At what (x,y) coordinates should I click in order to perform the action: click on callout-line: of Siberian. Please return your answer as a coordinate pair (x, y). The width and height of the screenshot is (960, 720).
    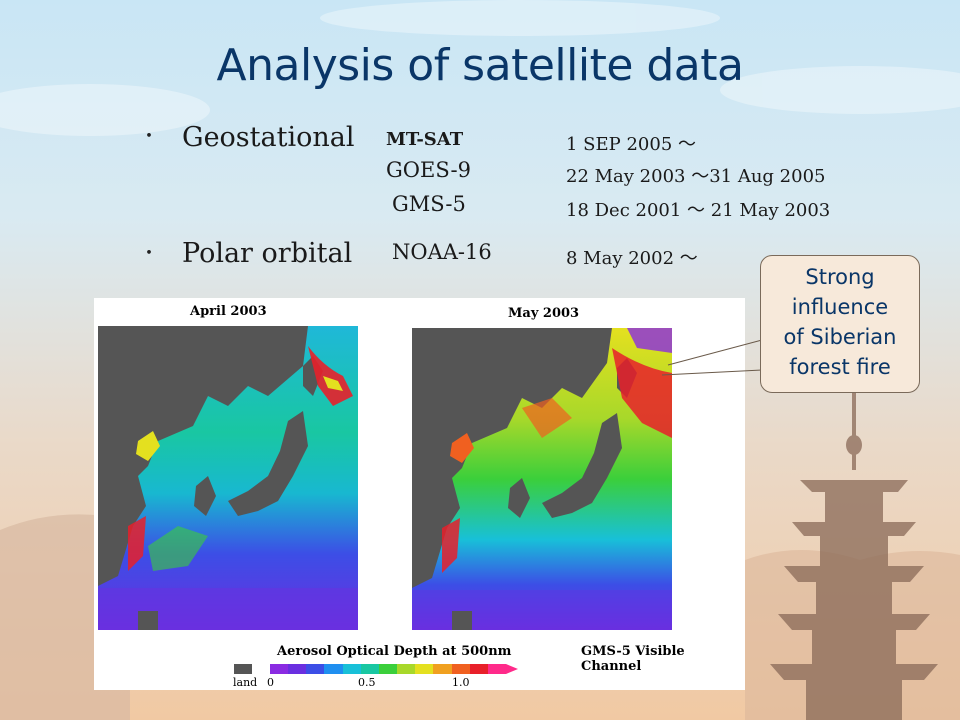
    Looking at the image, I should click on (840, 337).